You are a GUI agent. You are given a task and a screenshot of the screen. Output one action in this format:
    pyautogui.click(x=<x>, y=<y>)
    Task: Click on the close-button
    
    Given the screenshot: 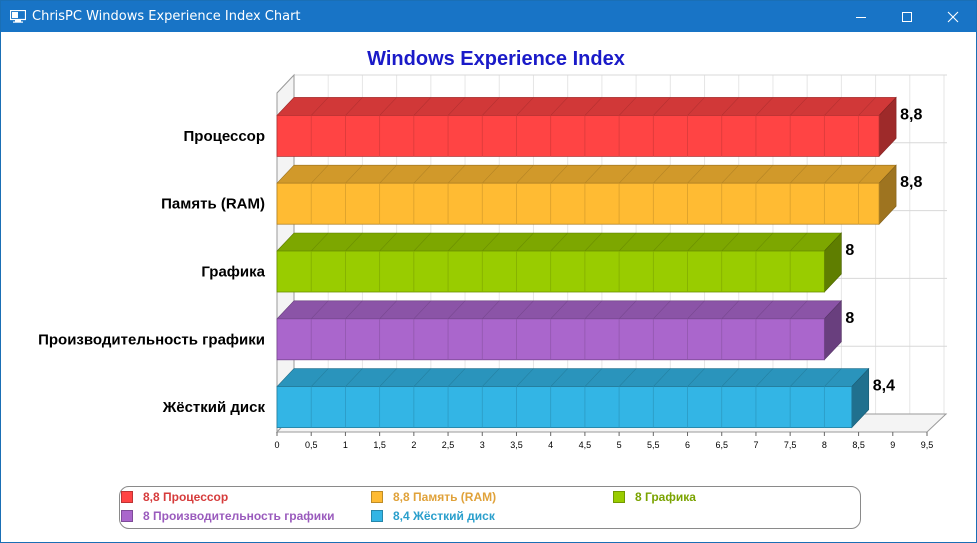 What is the action you would take?
    pyautogui.click(x=953, y=16)
    